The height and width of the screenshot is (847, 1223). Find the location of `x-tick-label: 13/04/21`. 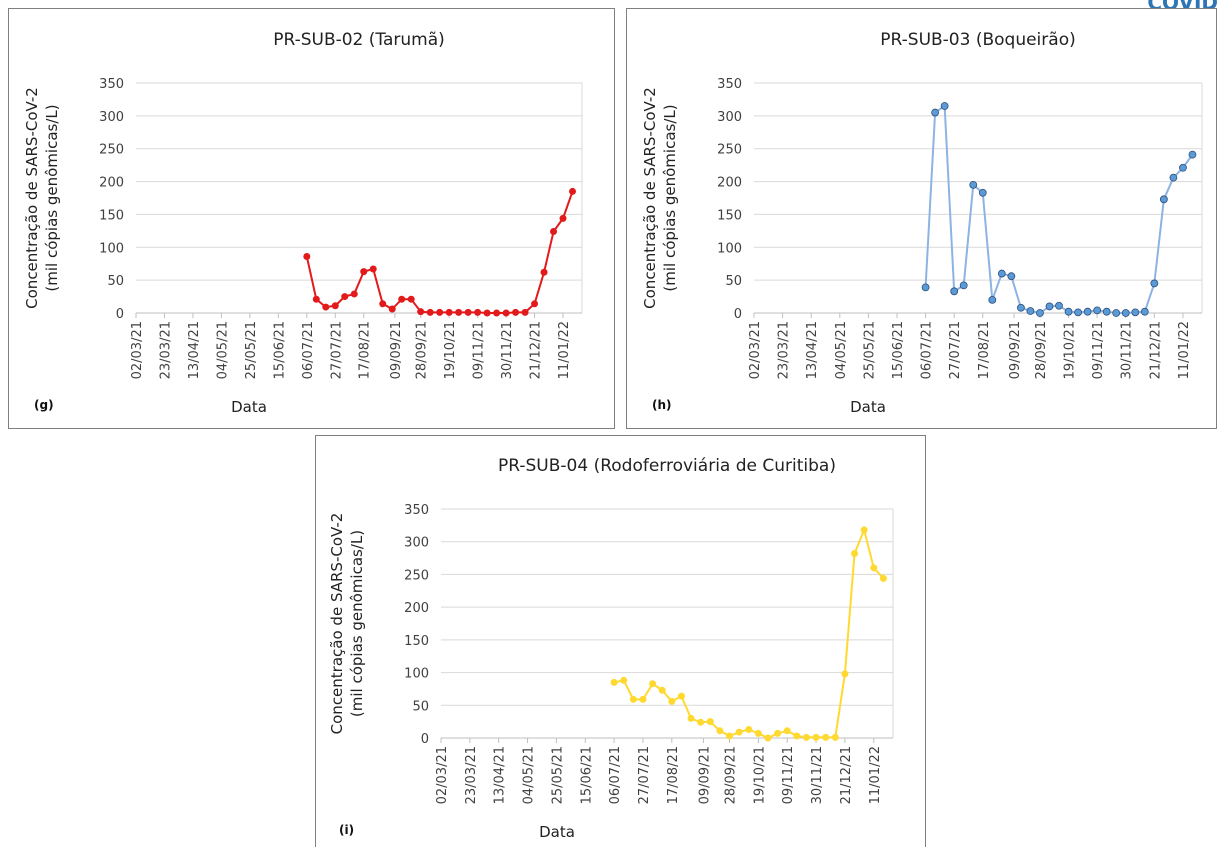

x-tick-label: 13/04/21 is located at coordinates (194, 350).